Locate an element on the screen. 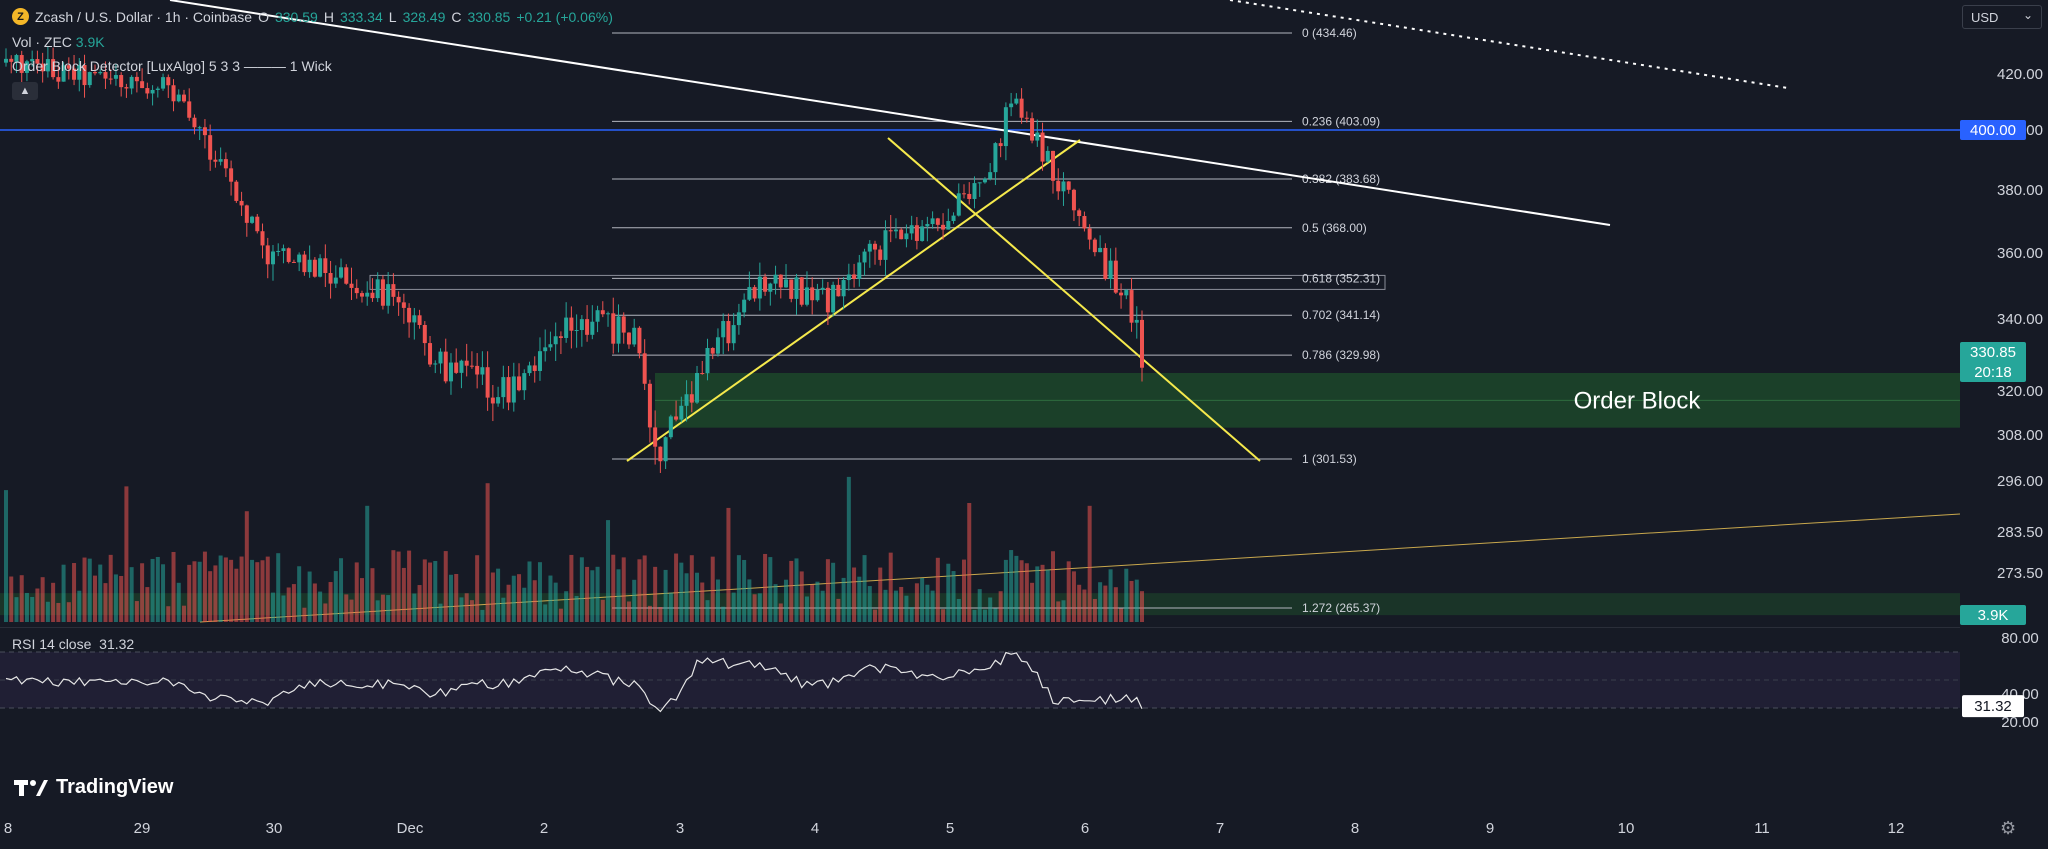 The height and width of the screenshot is (849, 2048). chevron-down-icon: ⌄ is located at coordinates (2027, 15).